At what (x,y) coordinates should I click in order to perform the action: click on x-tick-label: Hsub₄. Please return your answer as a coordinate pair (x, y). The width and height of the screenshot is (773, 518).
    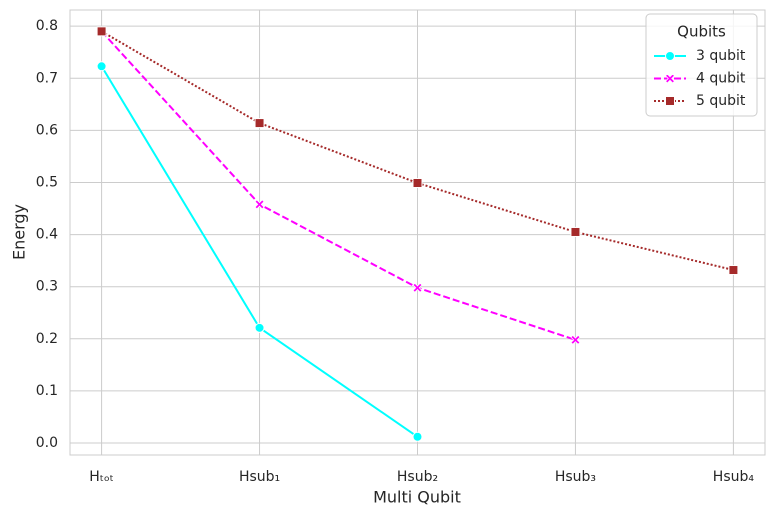
    Looking at the image, I should click on (734, 477).